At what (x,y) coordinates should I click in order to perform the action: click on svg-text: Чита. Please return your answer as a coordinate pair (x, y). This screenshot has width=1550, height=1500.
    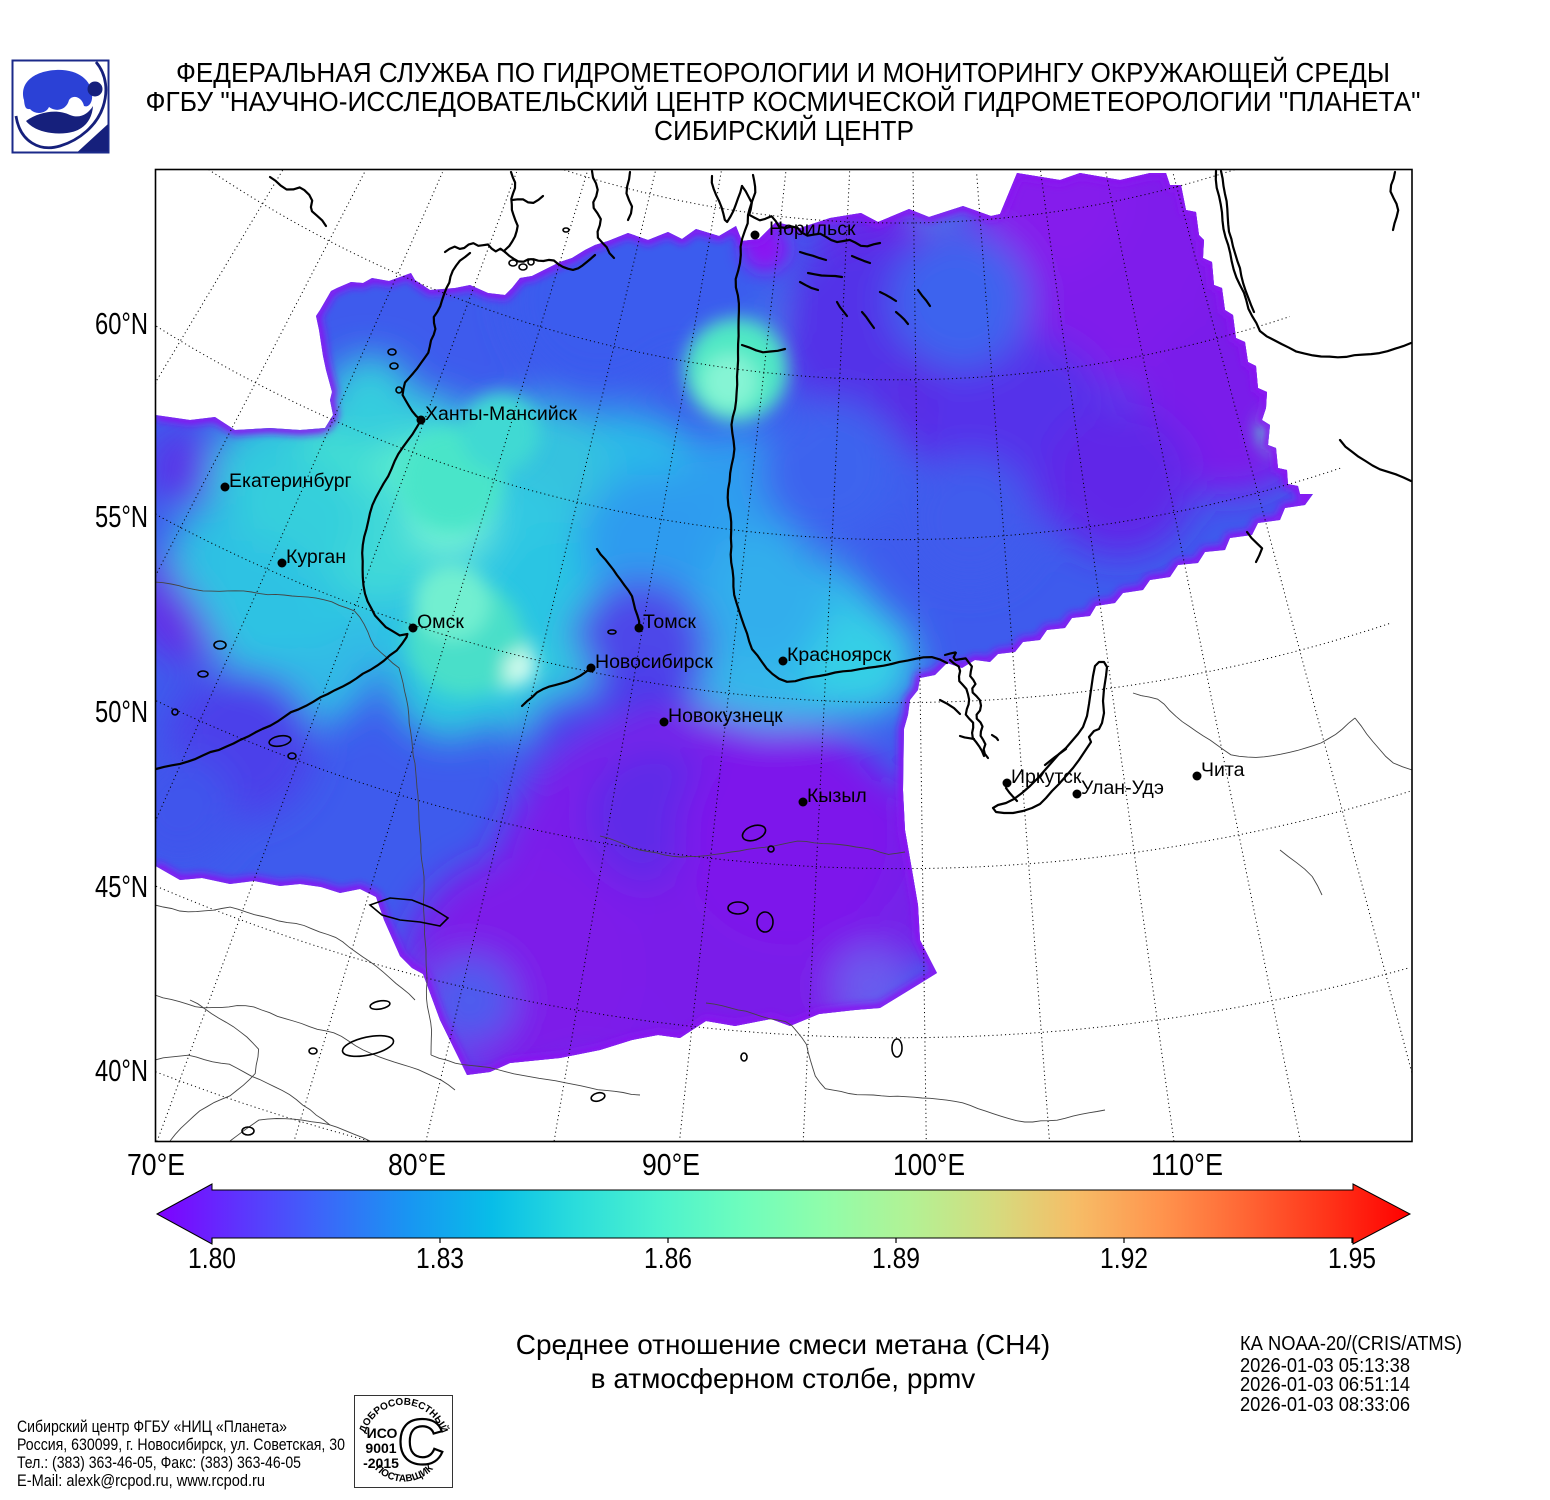
    Looking at the image, I should click on (1223, 770).